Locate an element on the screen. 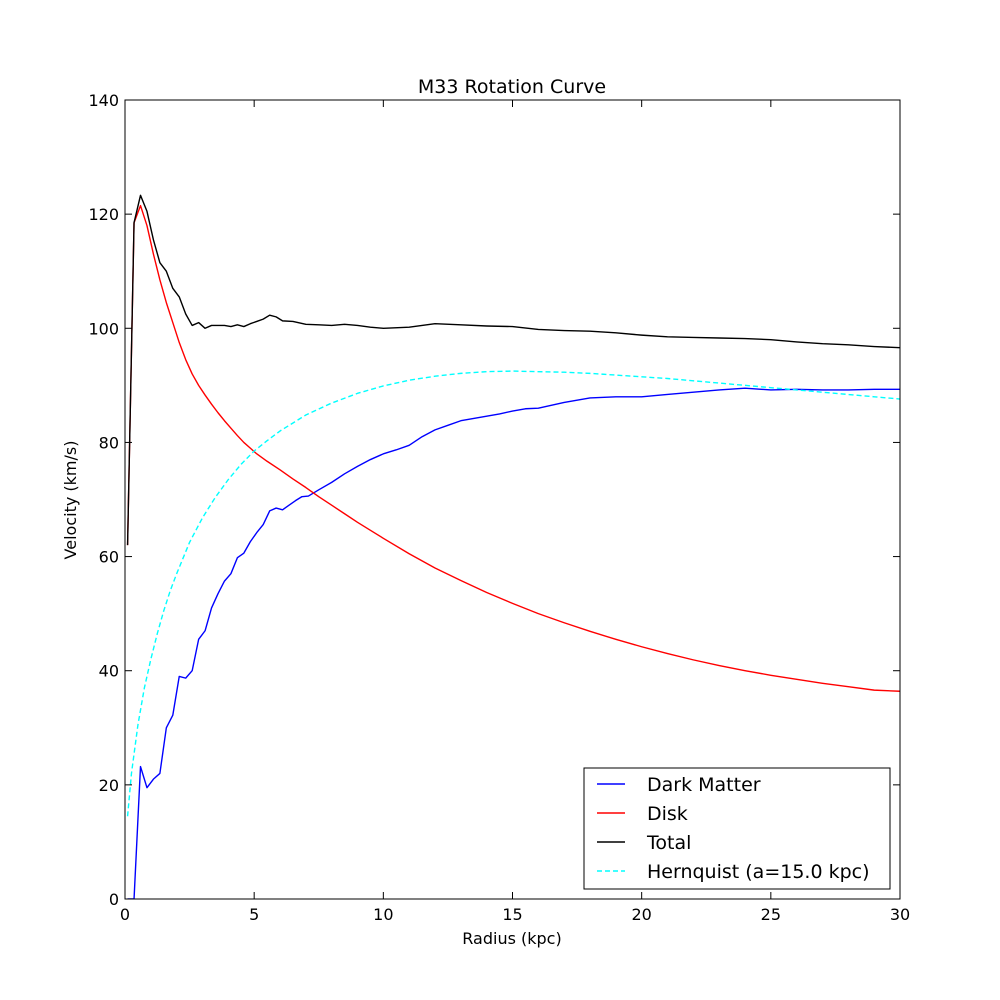  y-tick-label: 20 is located at coordinates (109, 785).